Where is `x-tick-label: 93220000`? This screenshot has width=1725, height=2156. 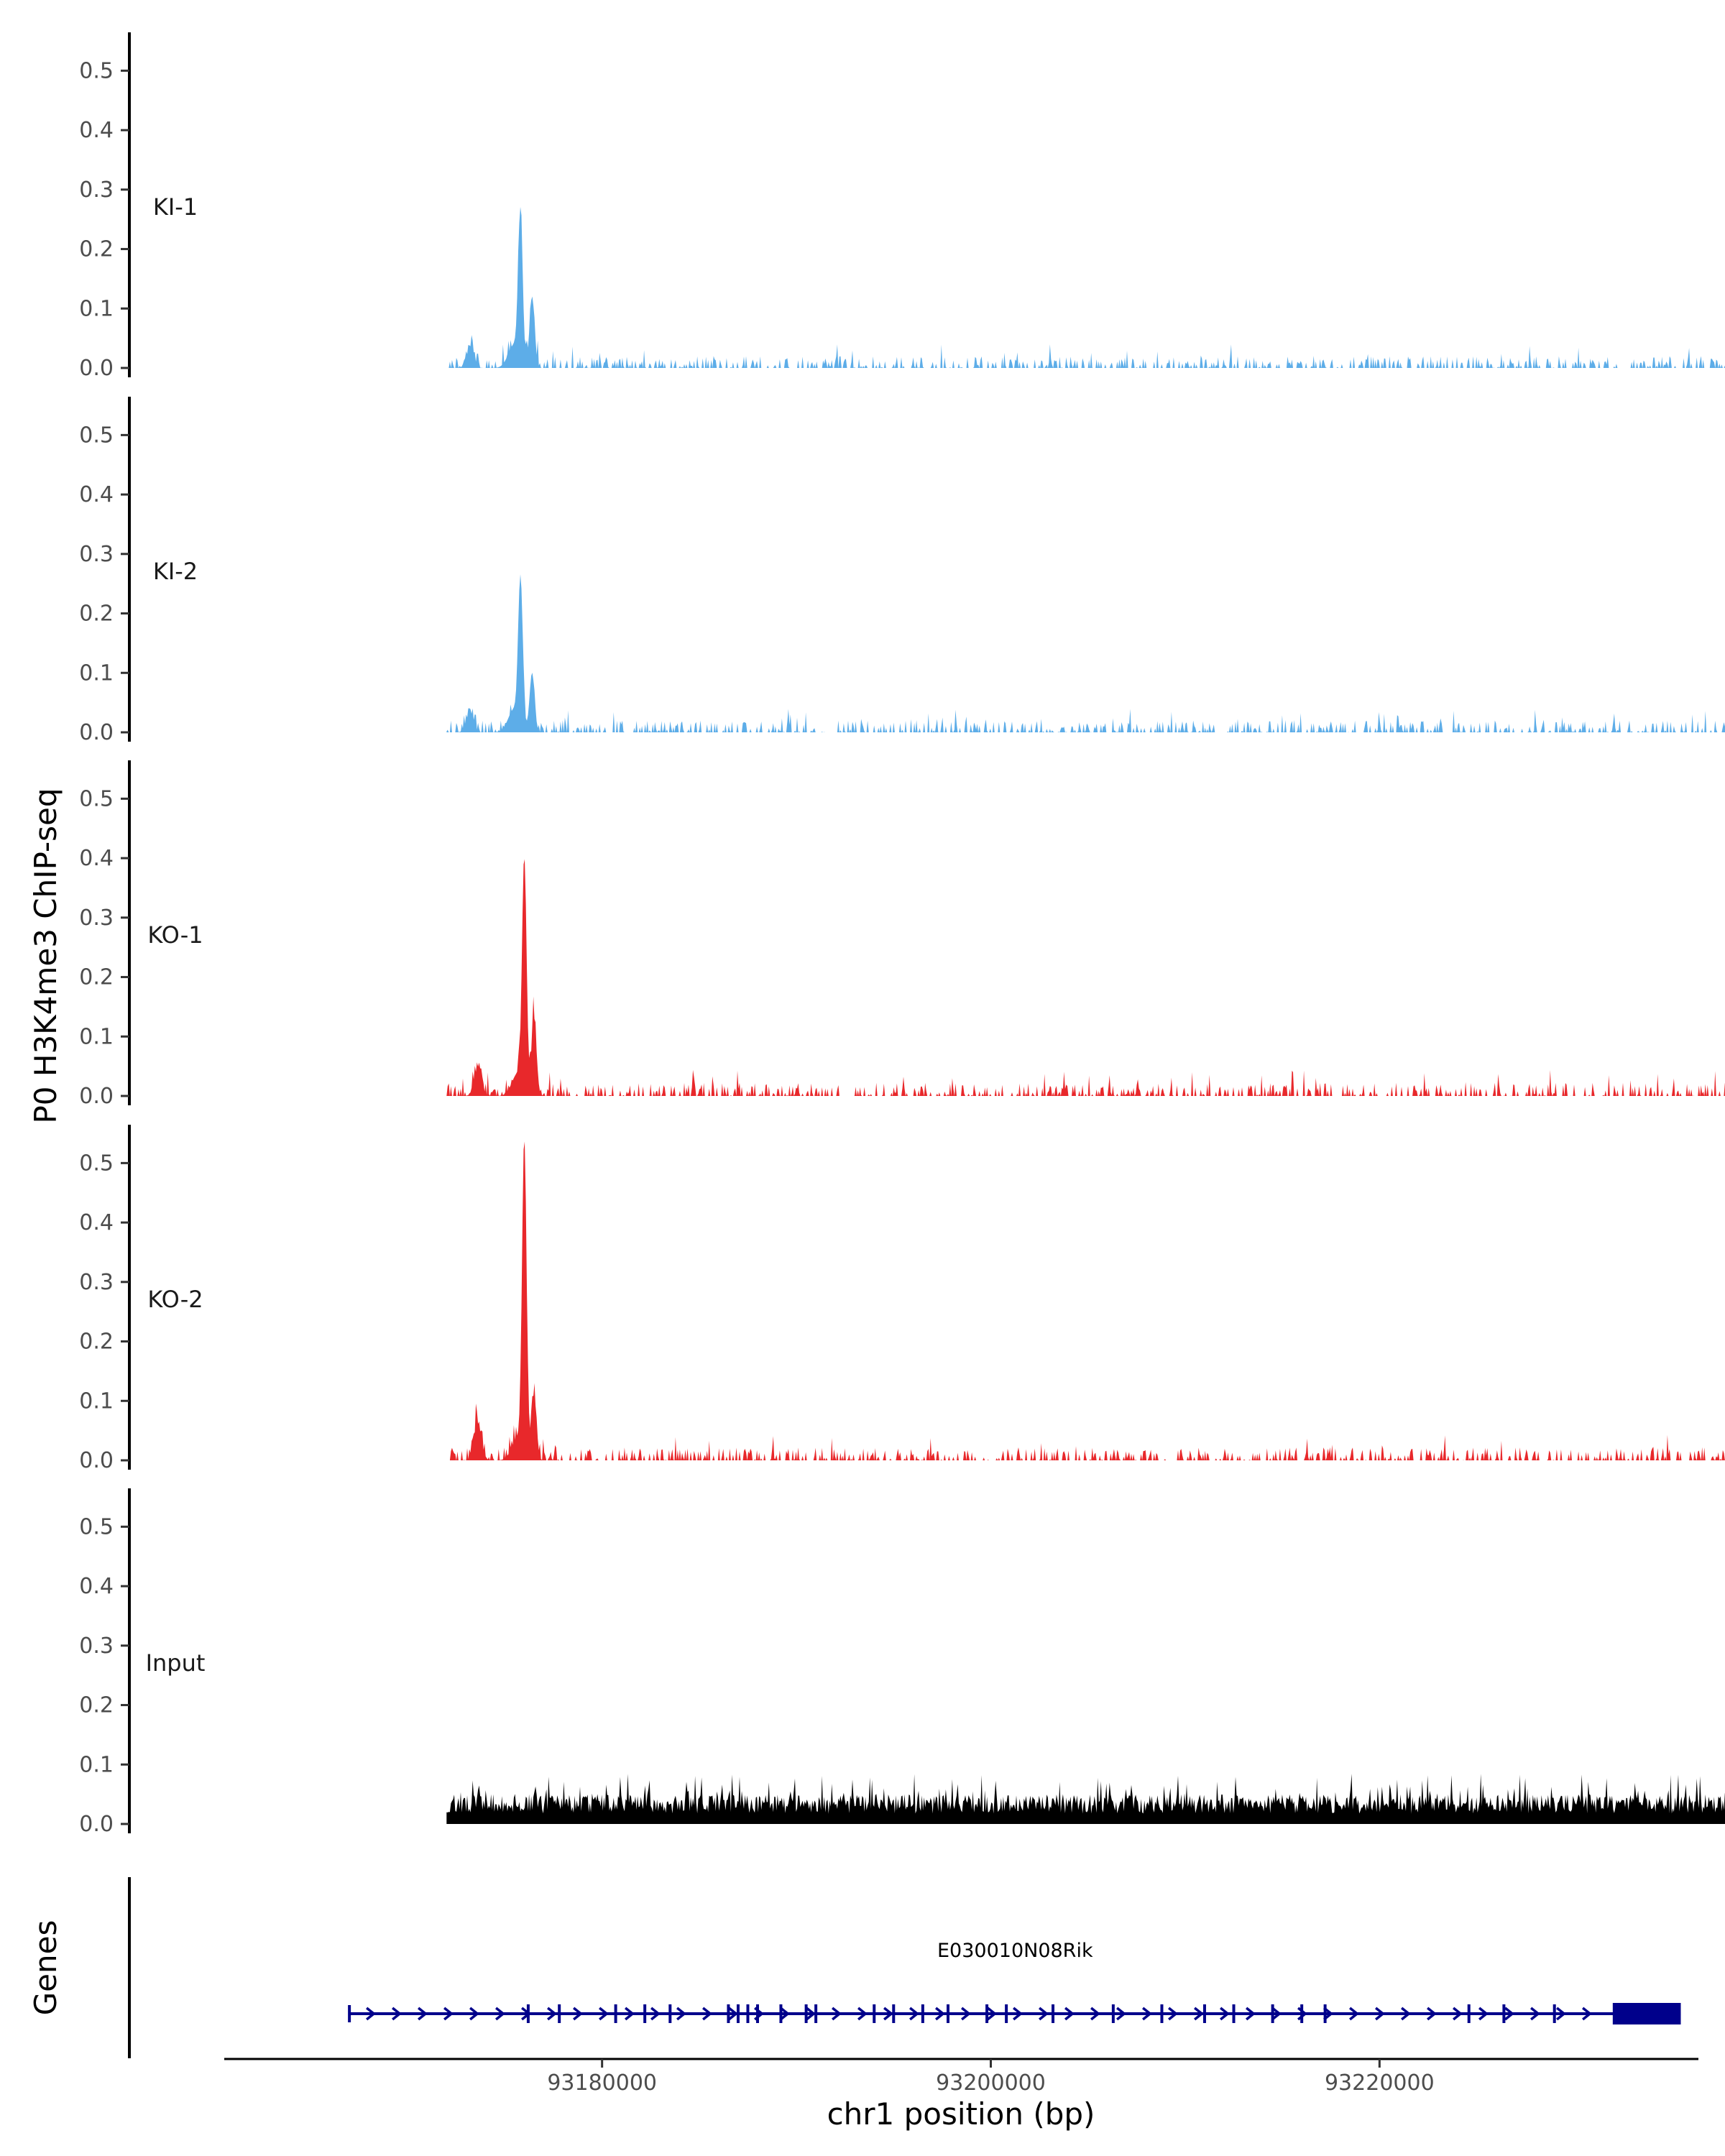
x-tick-label: 93220000 is located at coordinates (1380, 2083).